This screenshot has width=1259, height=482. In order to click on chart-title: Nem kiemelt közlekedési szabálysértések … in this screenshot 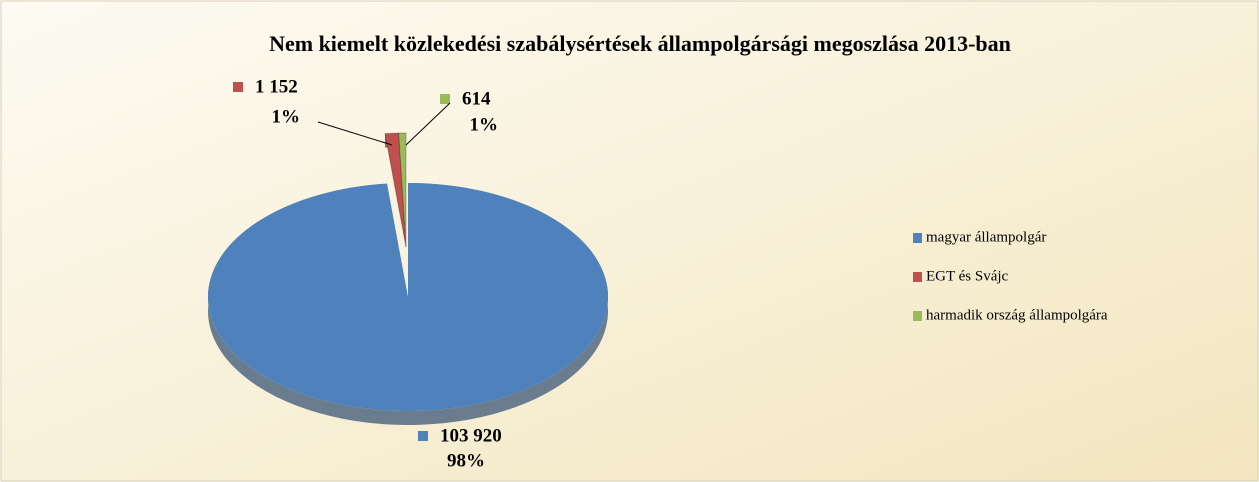, I will do `click(640, 43)`.